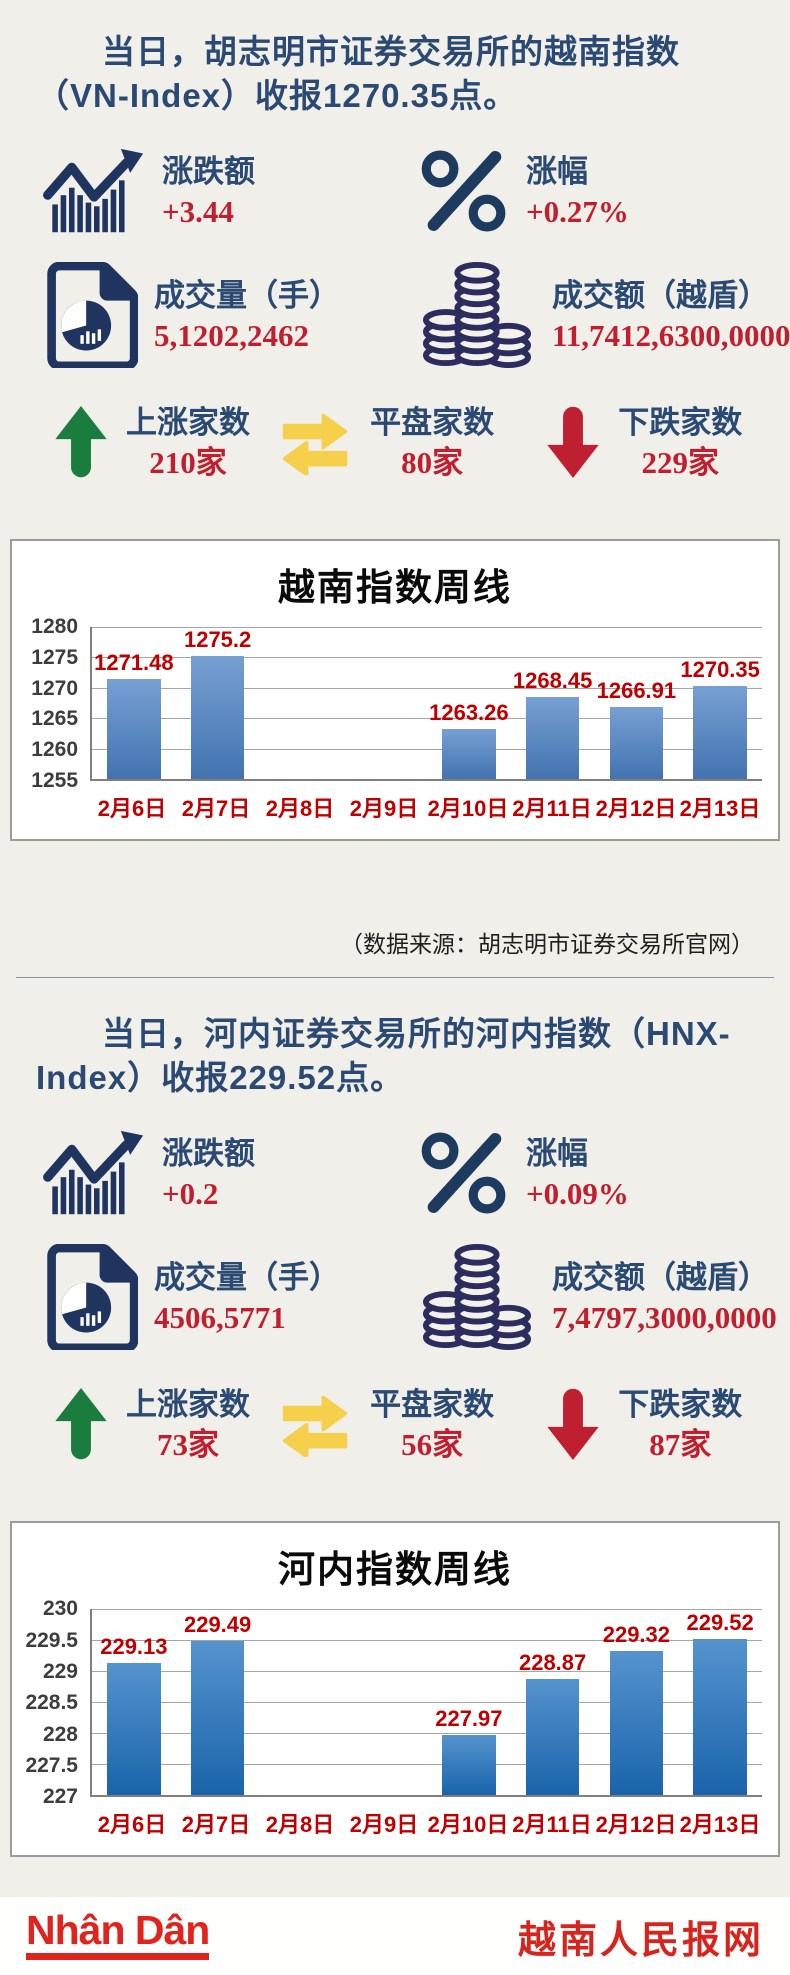 Image resolution: width=790 pixels, height=1975 pixels. Describe the element at coordinates (300, 1825) in the screenshot. I see `x-tick-label: 2月8日` at that location.